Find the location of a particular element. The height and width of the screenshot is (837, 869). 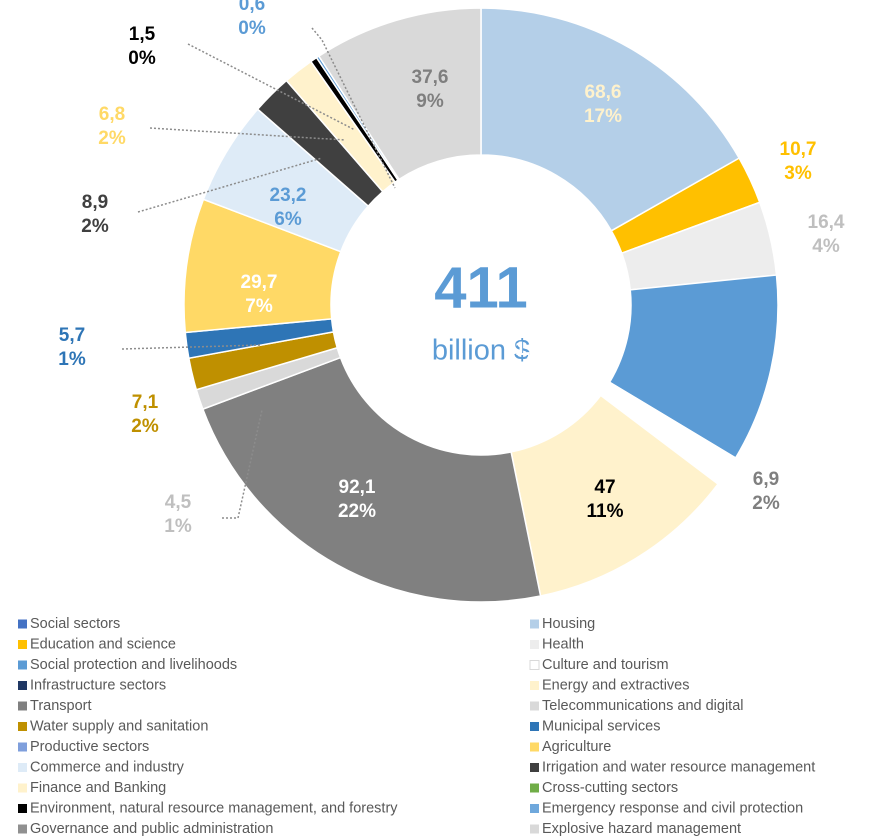

percent-label: 7% is located at coordinates (259, 306).